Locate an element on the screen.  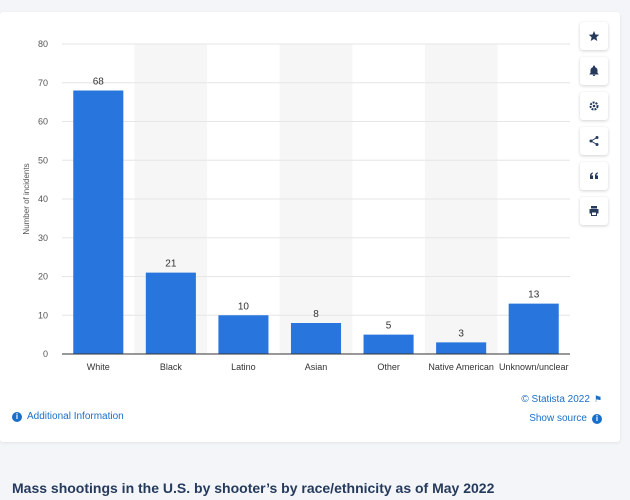
copyright: © Statista 2022 ⚑ is located at coordinates (561, 399).